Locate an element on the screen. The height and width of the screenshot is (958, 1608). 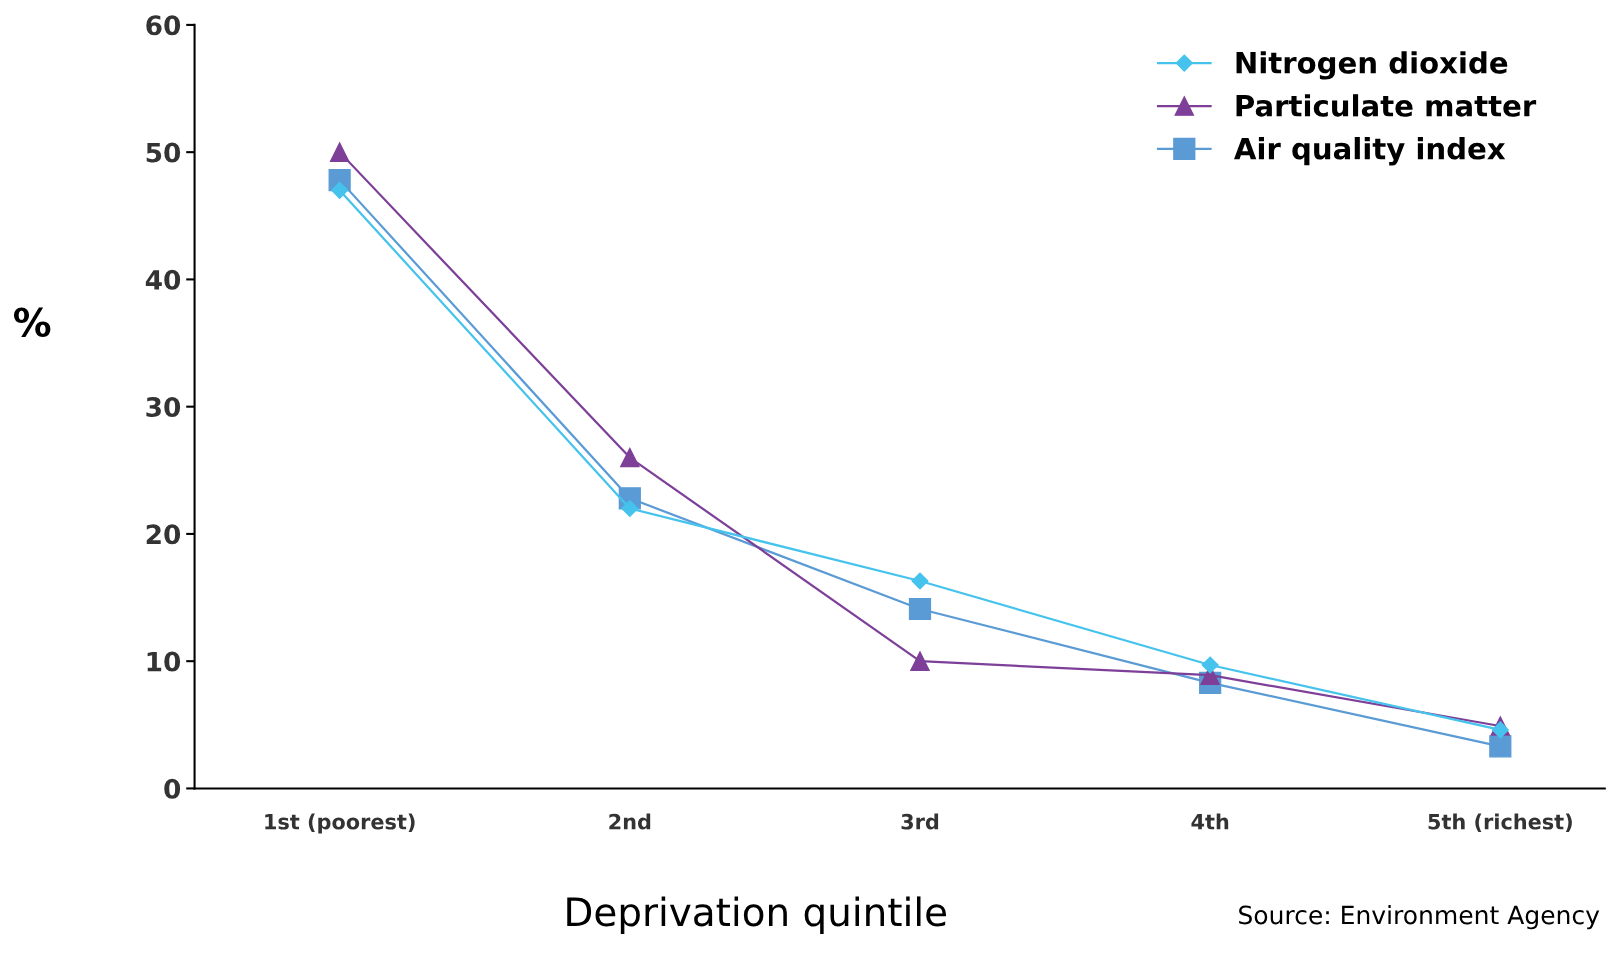
y-tick-label: 50 is located at coordinates (163, 152).